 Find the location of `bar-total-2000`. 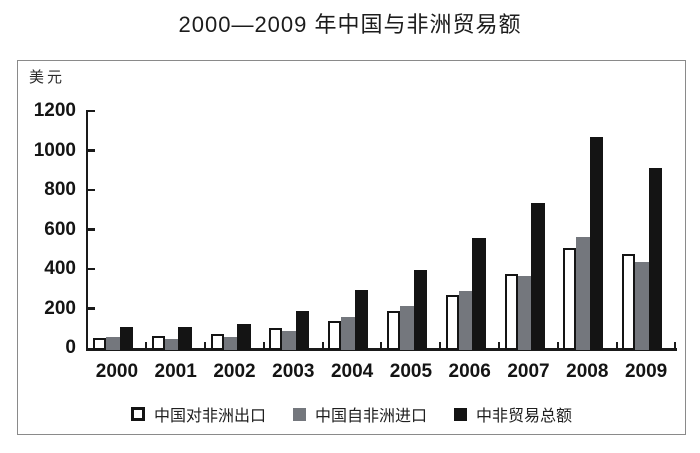

bar-total-2000 is located at coordinates (126, 338).